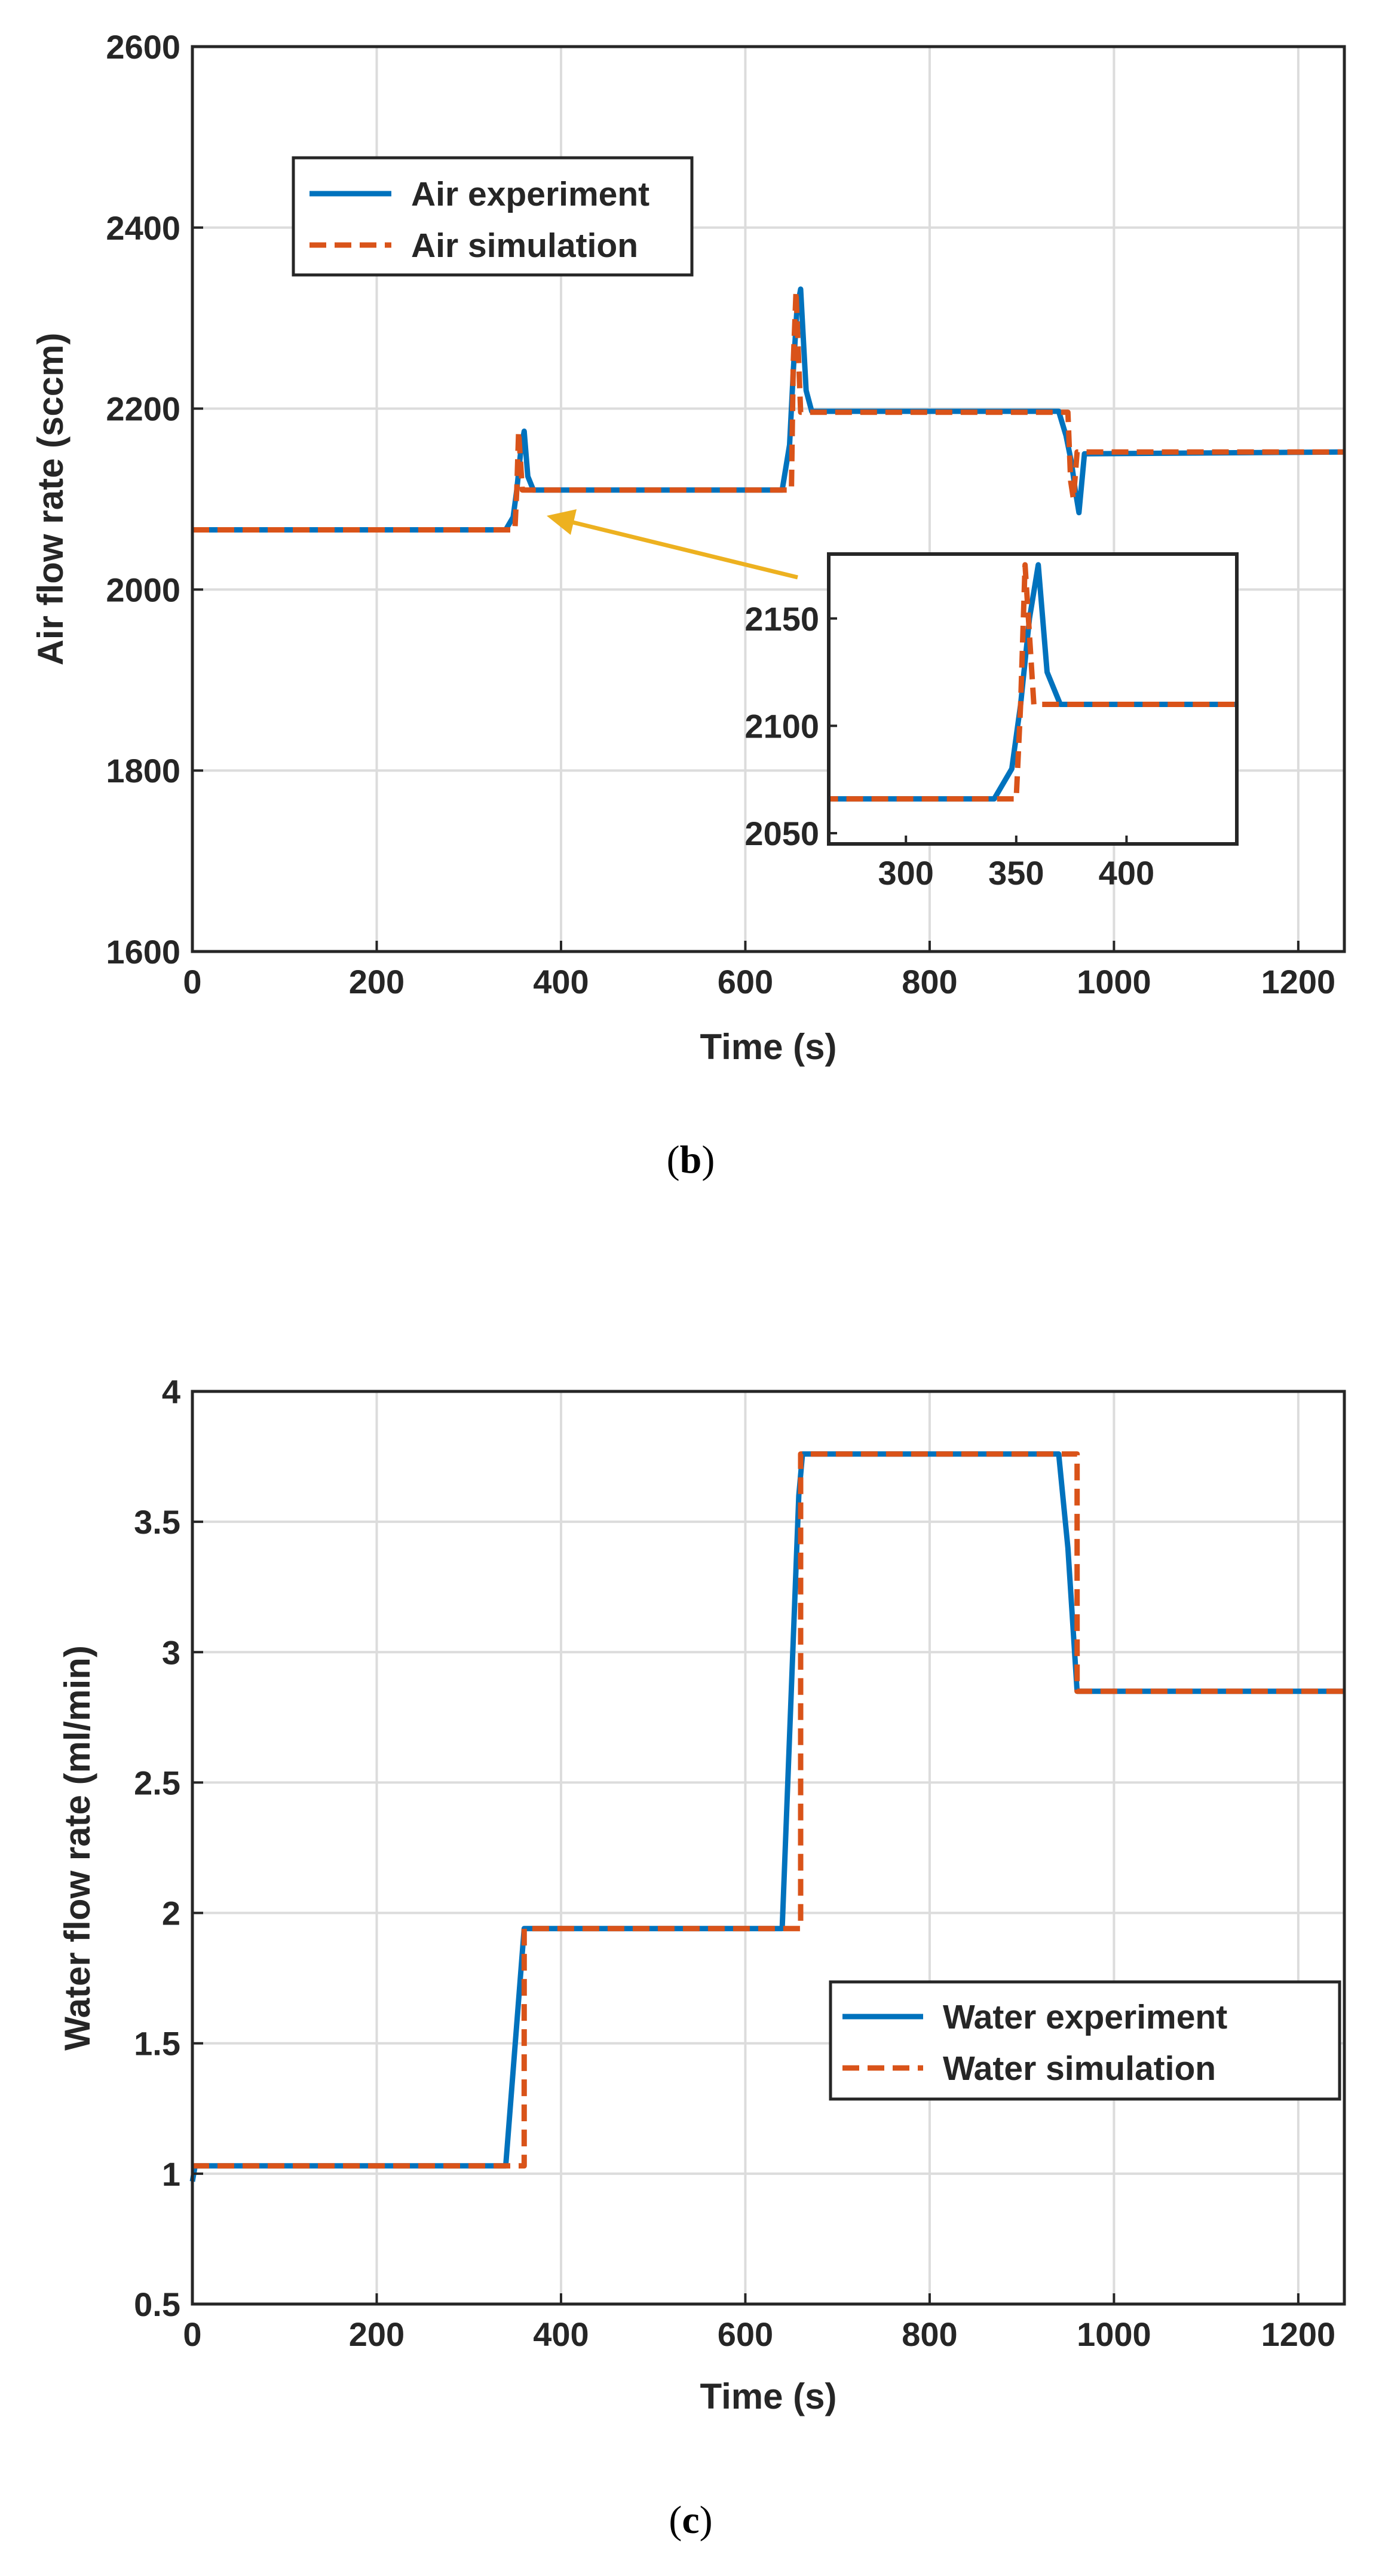  I want to click on inset-experiment-line, so click(1033, 682).